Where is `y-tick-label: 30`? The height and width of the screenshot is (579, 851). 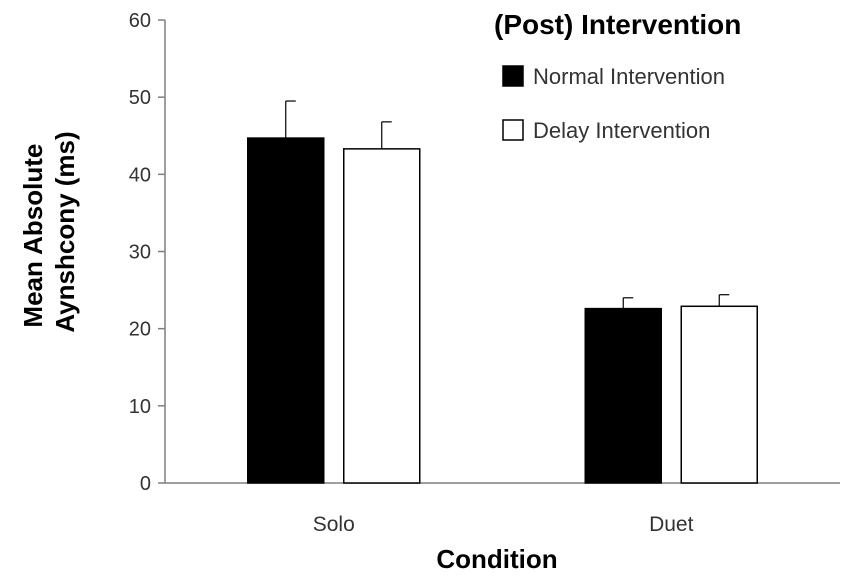 y-tick-label: 30 is located at coordinates (140, 253).